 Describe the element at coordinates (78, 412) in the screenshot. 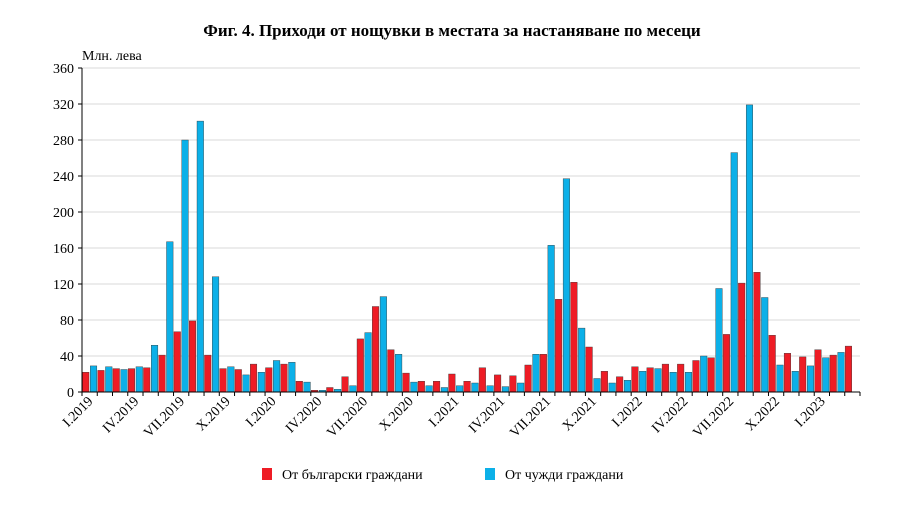

I see `x-tick-label: I.2019` at that location.